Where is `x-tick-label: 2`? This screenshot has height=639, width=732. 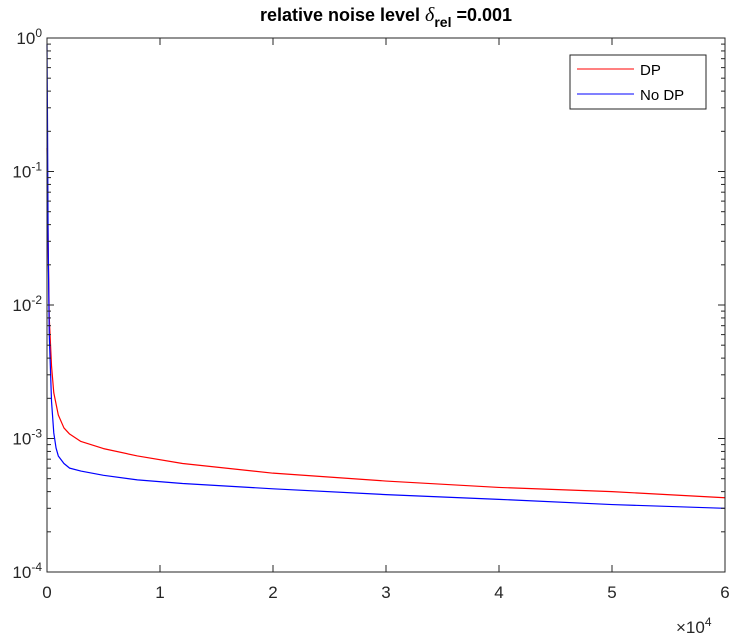
x-tick-label: 2 is located at coordinates (272, 592).